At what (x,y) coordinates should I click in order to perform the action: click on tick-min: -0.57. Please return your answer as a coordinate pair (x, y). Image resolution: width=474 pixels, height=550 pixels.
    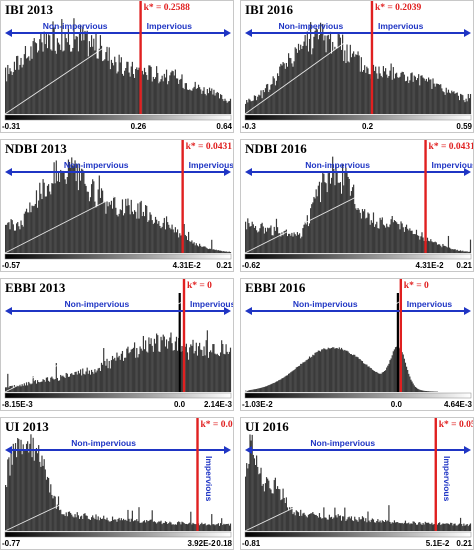
    Looking at the image, I should click on (11, 266).